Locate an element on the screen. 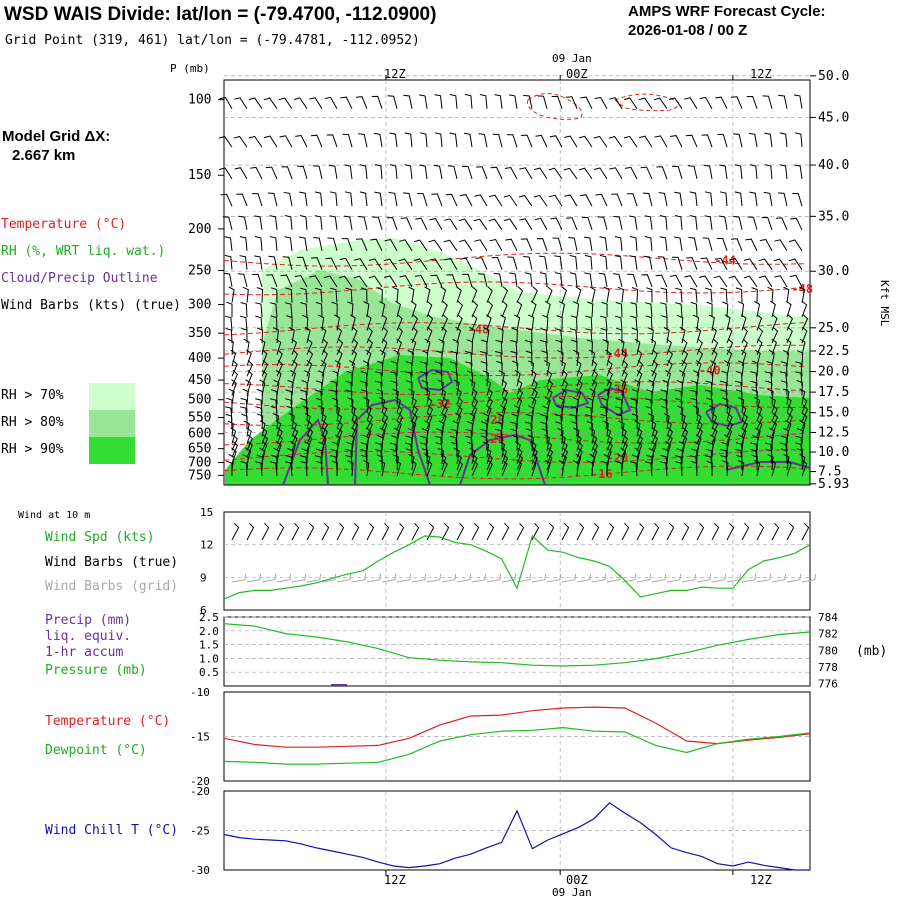 This screenshot has height=900, width=900. dewpoint-line is located at coordinates (517, 745).